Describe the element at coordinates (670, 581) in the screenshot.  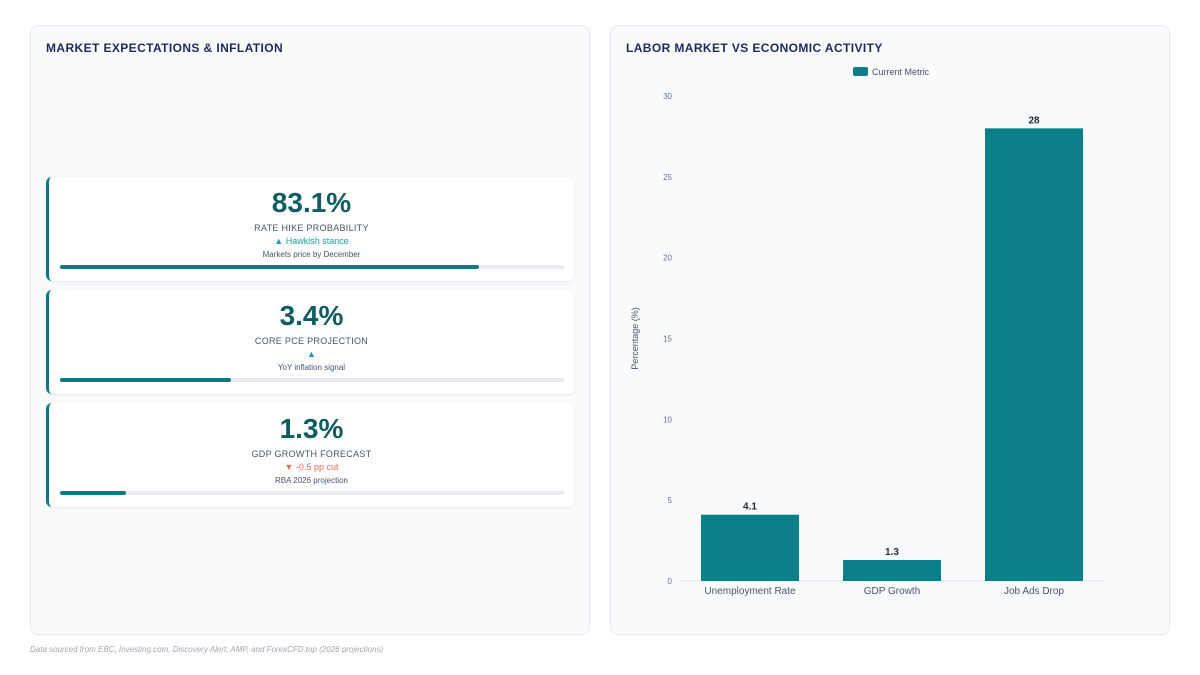
I see `y-tick-label: 0` at that location.